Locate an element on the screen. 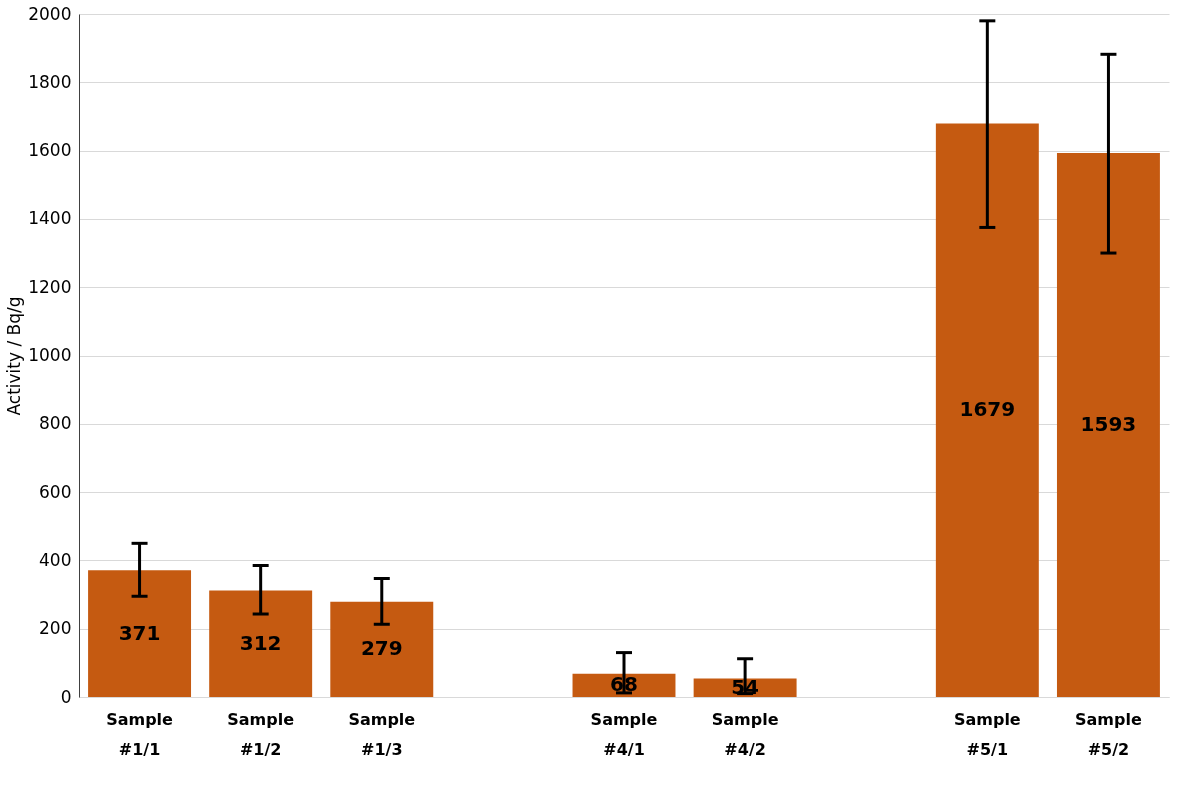  y-tick-label: 1800 is located at coordinates (50, 81).